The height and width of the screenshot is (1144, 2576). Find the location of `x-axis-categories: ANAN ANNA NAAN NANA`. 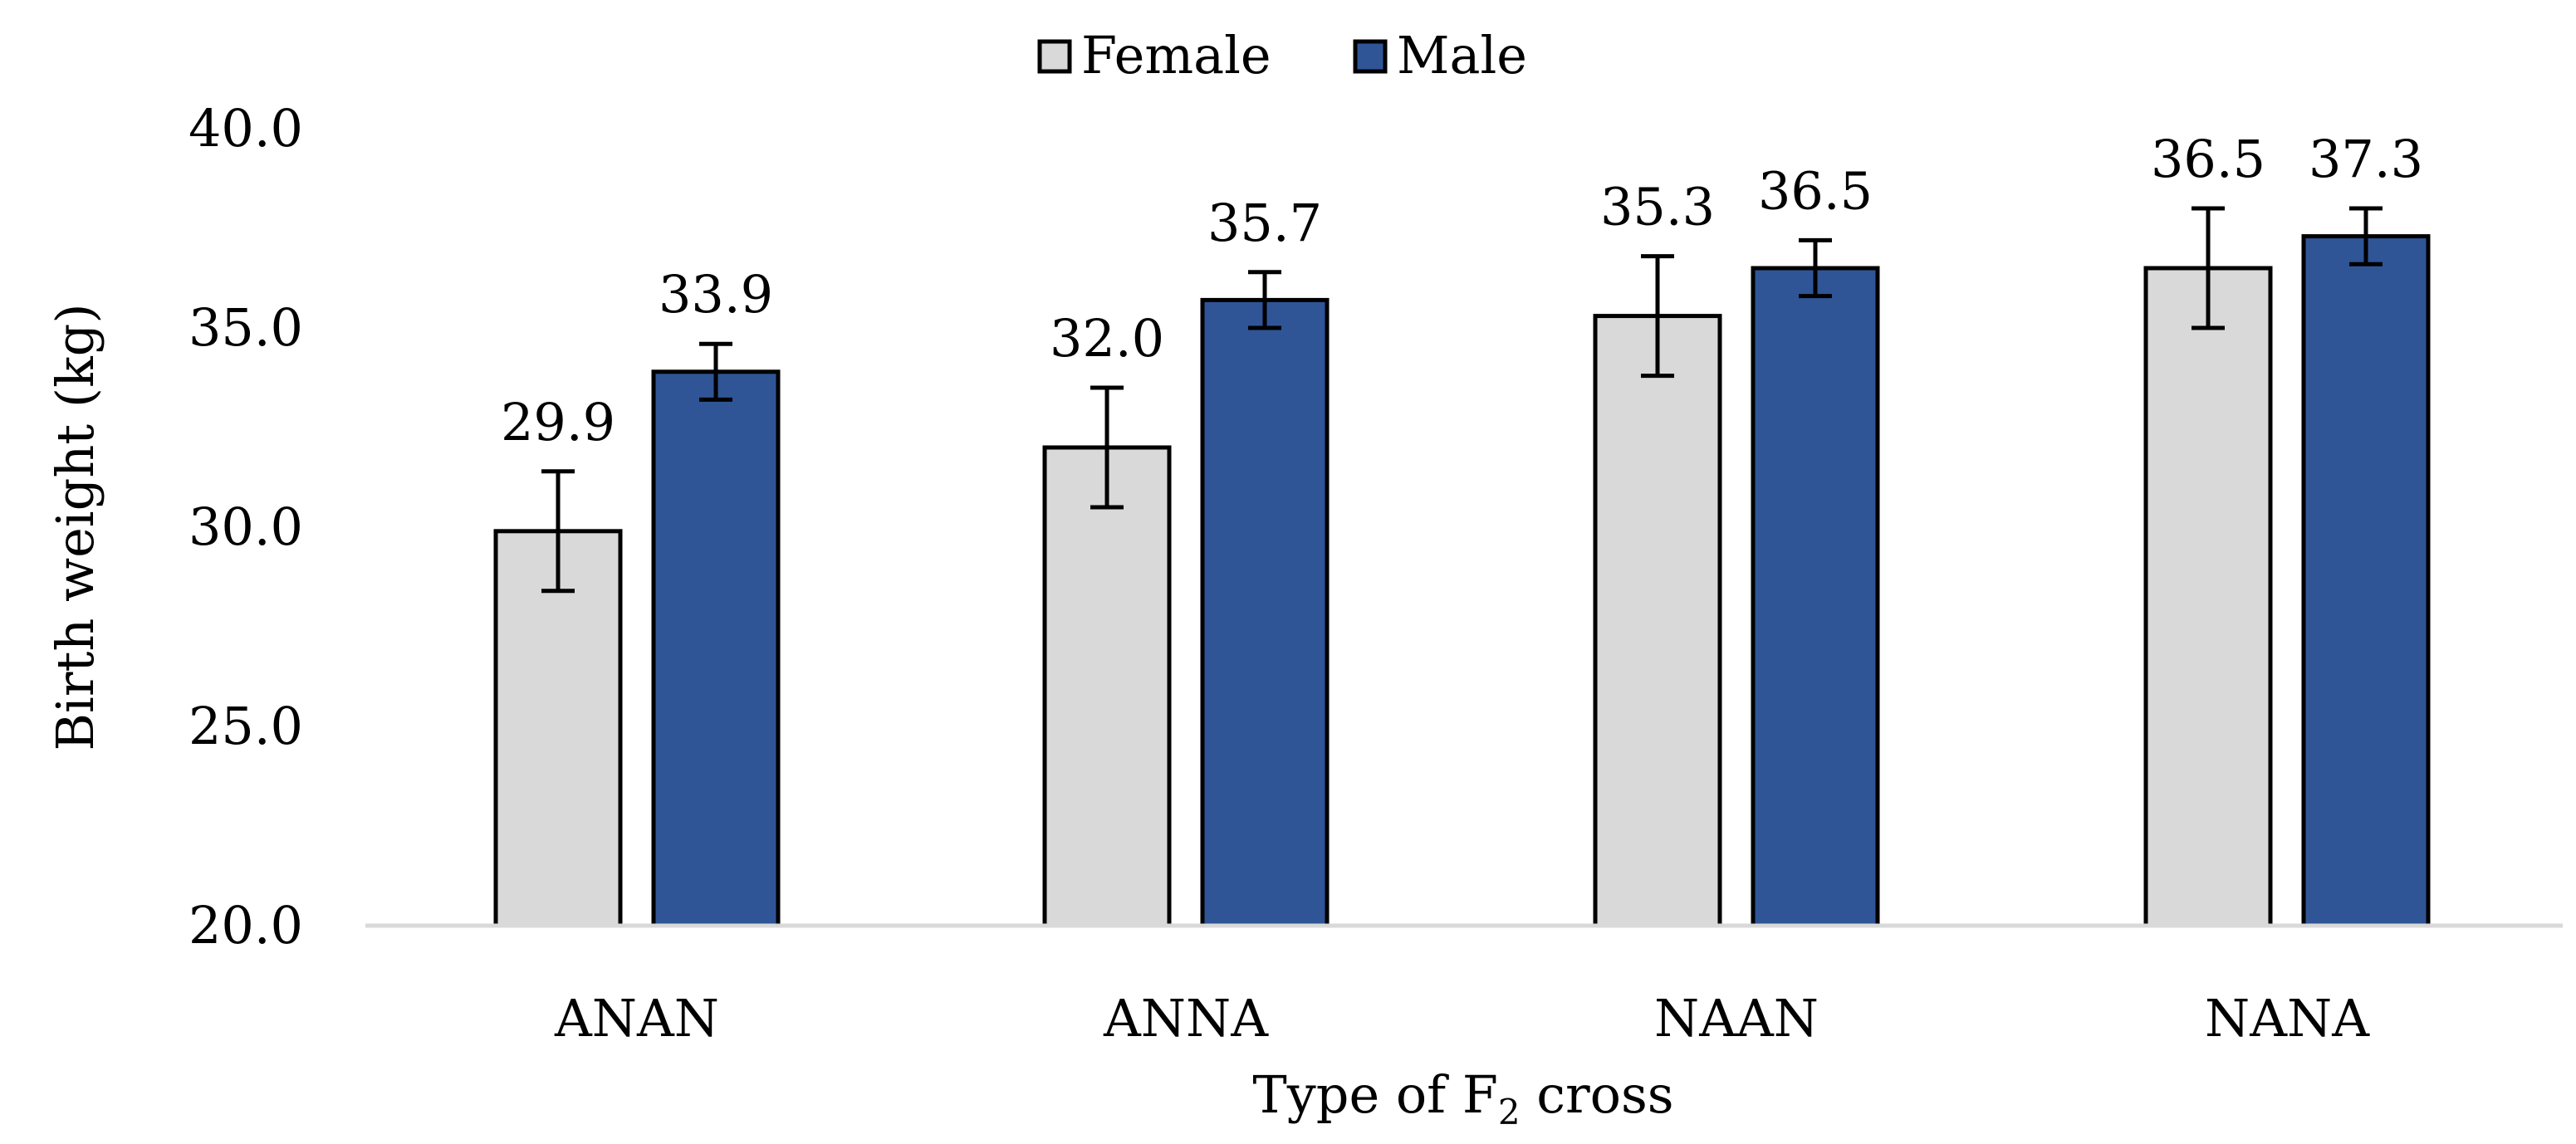

x-axis-categories: ANAN ANNA NAAN NANA is located at coordinates (1462, 1019).